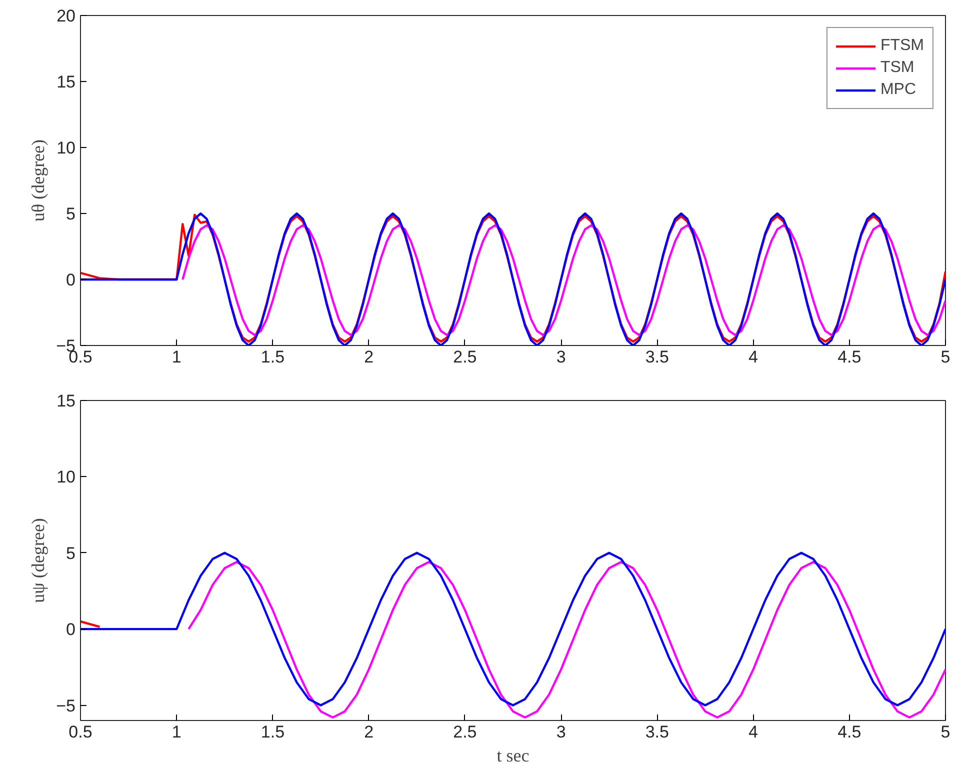 This screenshot has height=771, width=969. I want to click on y-tick-label: −5, so click(66, 706).